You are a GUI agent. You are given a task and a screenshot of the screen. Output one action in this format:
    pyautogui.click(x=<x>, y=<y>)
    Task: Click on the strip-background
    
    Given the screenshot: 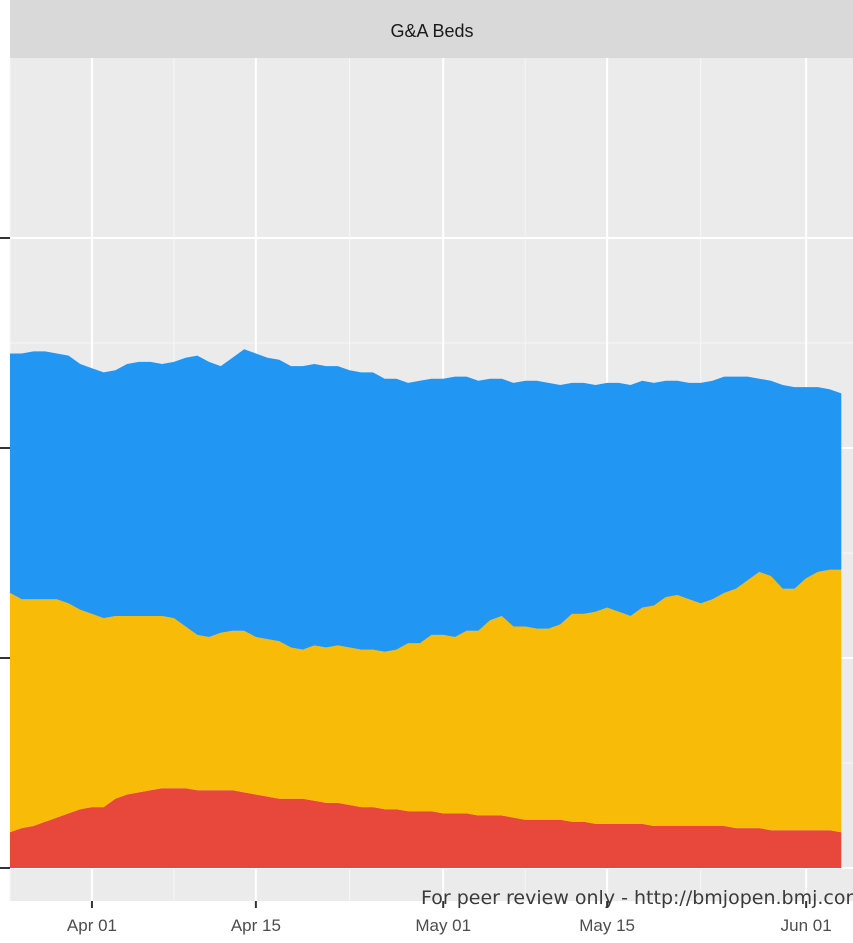 What is the action you would take?
    pyautogui.click(x=431, y=29)
    